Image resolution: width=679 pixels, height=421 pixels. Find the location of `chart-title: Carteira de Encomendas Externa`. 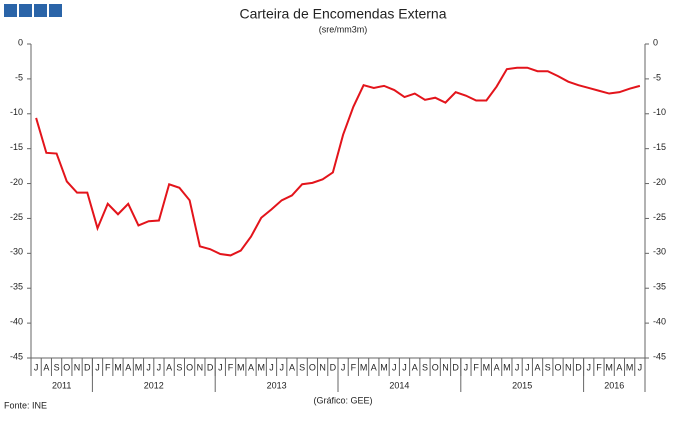

chart-title: Carteira de Encomendas Externa is located at coordinates (343, 14).